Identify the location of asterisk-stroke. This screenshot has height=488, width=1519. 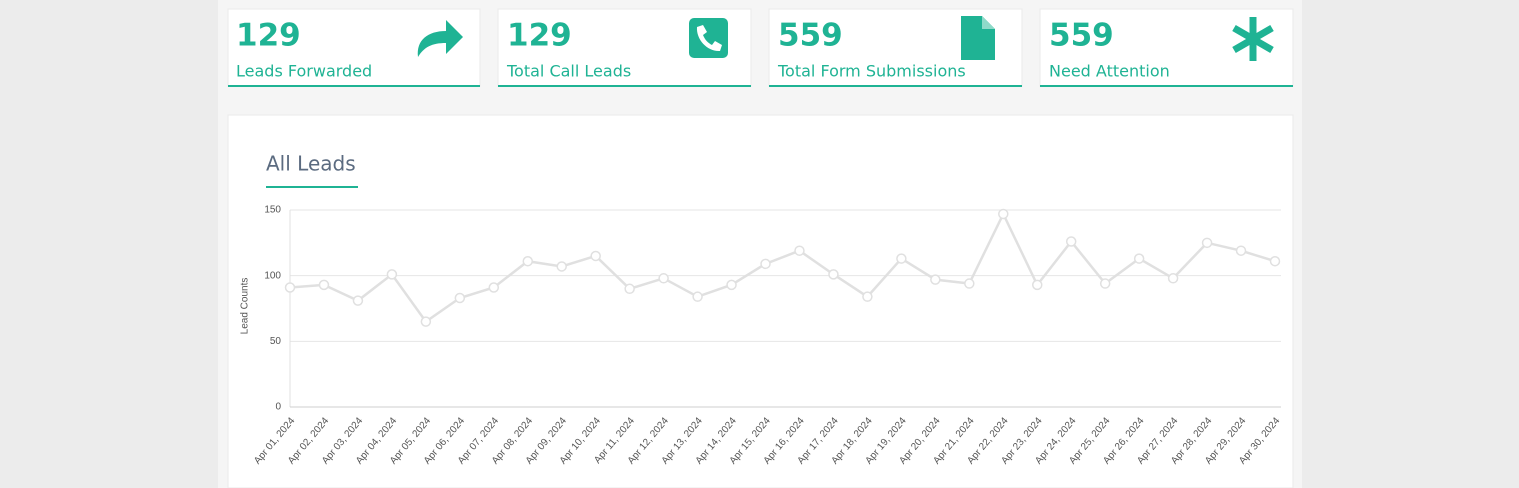
(1253, 39).